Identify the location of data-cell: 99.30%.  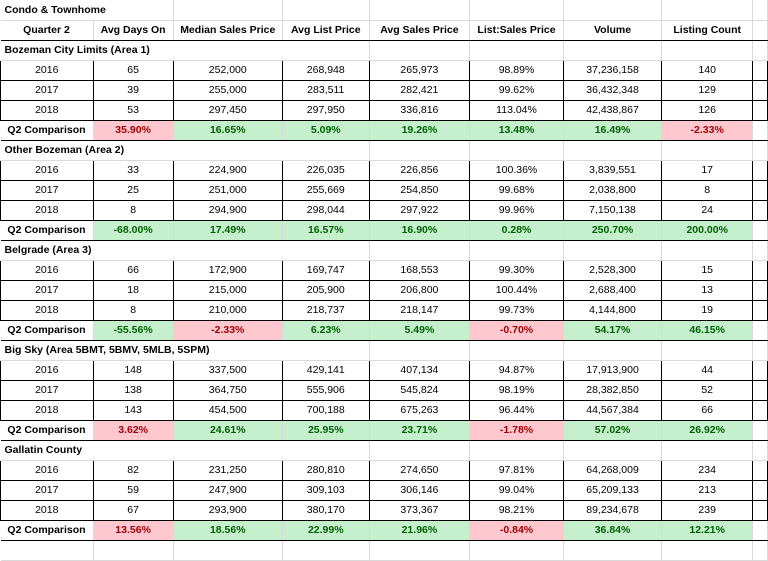
(516, 270).